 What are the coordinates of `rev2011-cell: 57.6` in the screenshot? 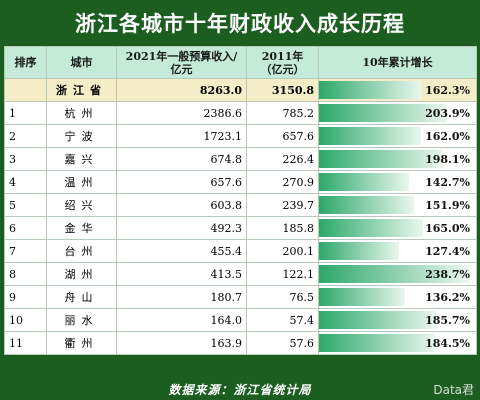 It's located at (282, 343).